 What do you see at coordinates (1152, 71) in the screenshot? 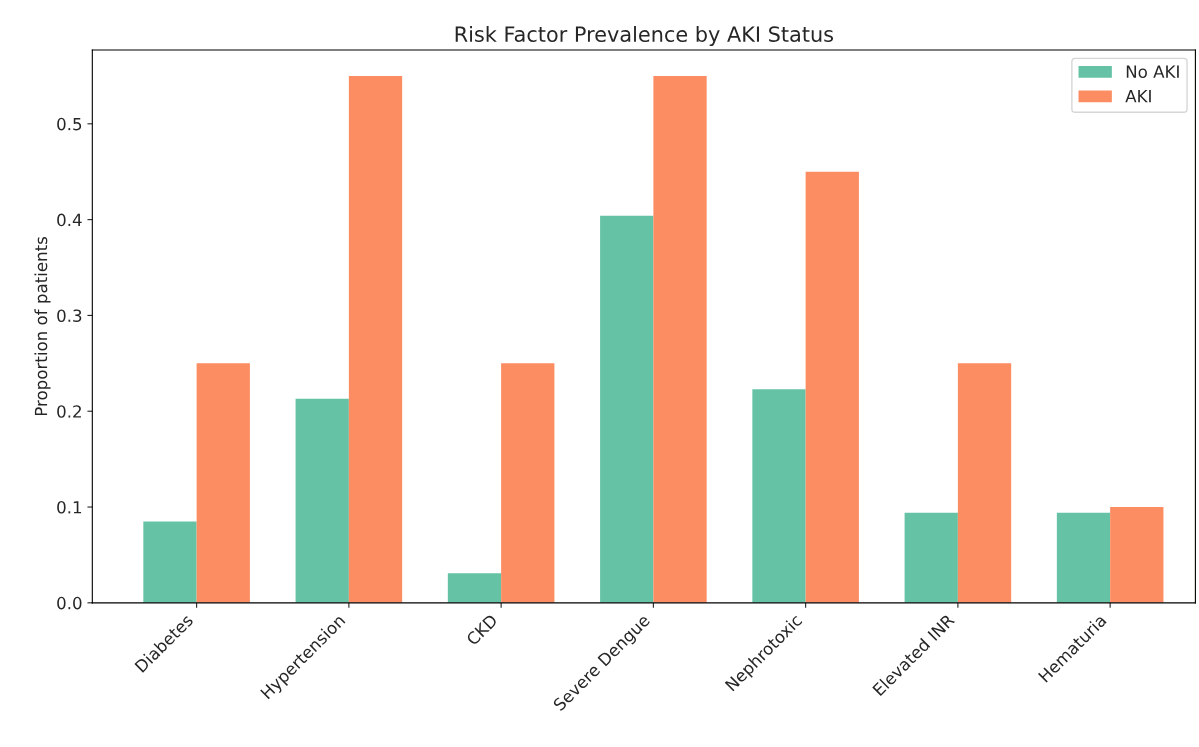
I see `legend-label: No AKI` at bounding box center [1152, 71].